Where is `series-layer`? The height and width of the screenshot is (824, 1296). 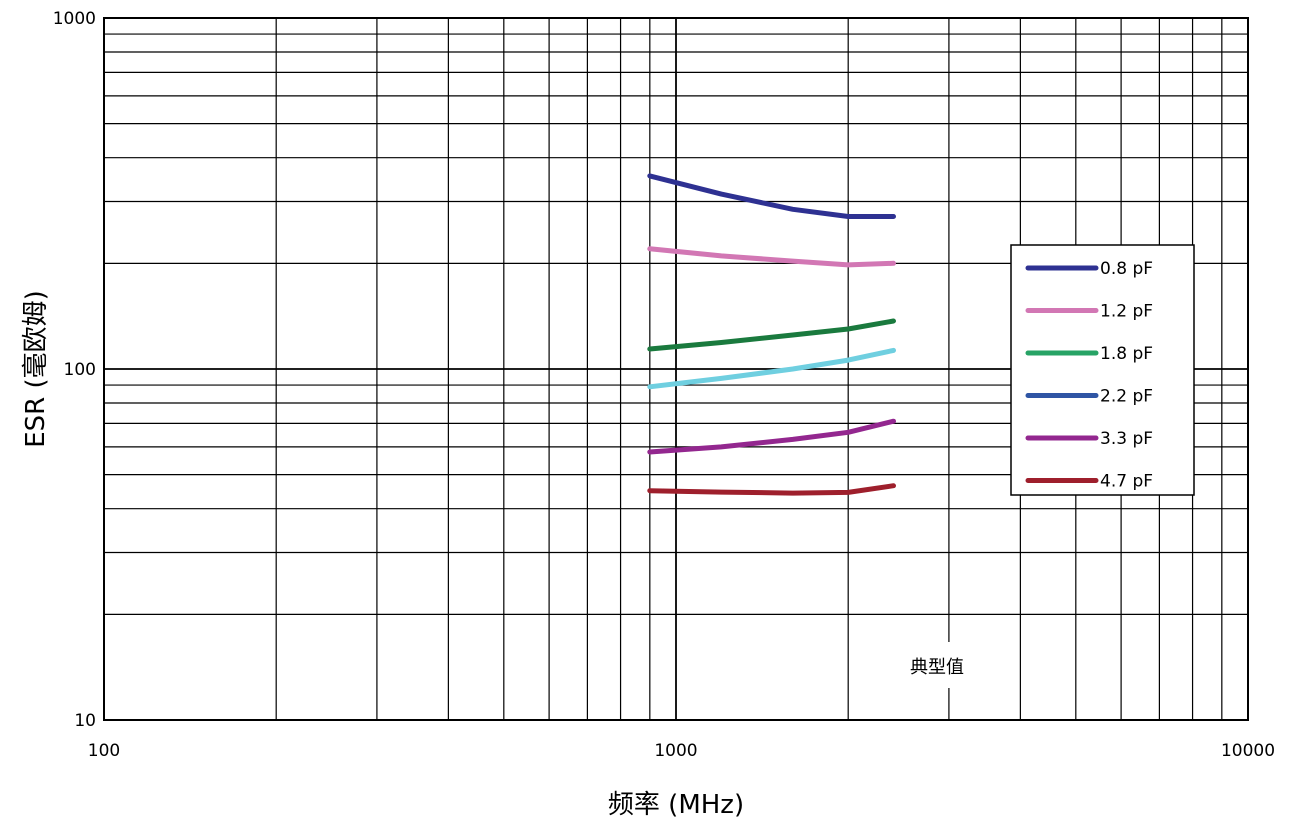 series-layer is located at coordinates (771, 334).